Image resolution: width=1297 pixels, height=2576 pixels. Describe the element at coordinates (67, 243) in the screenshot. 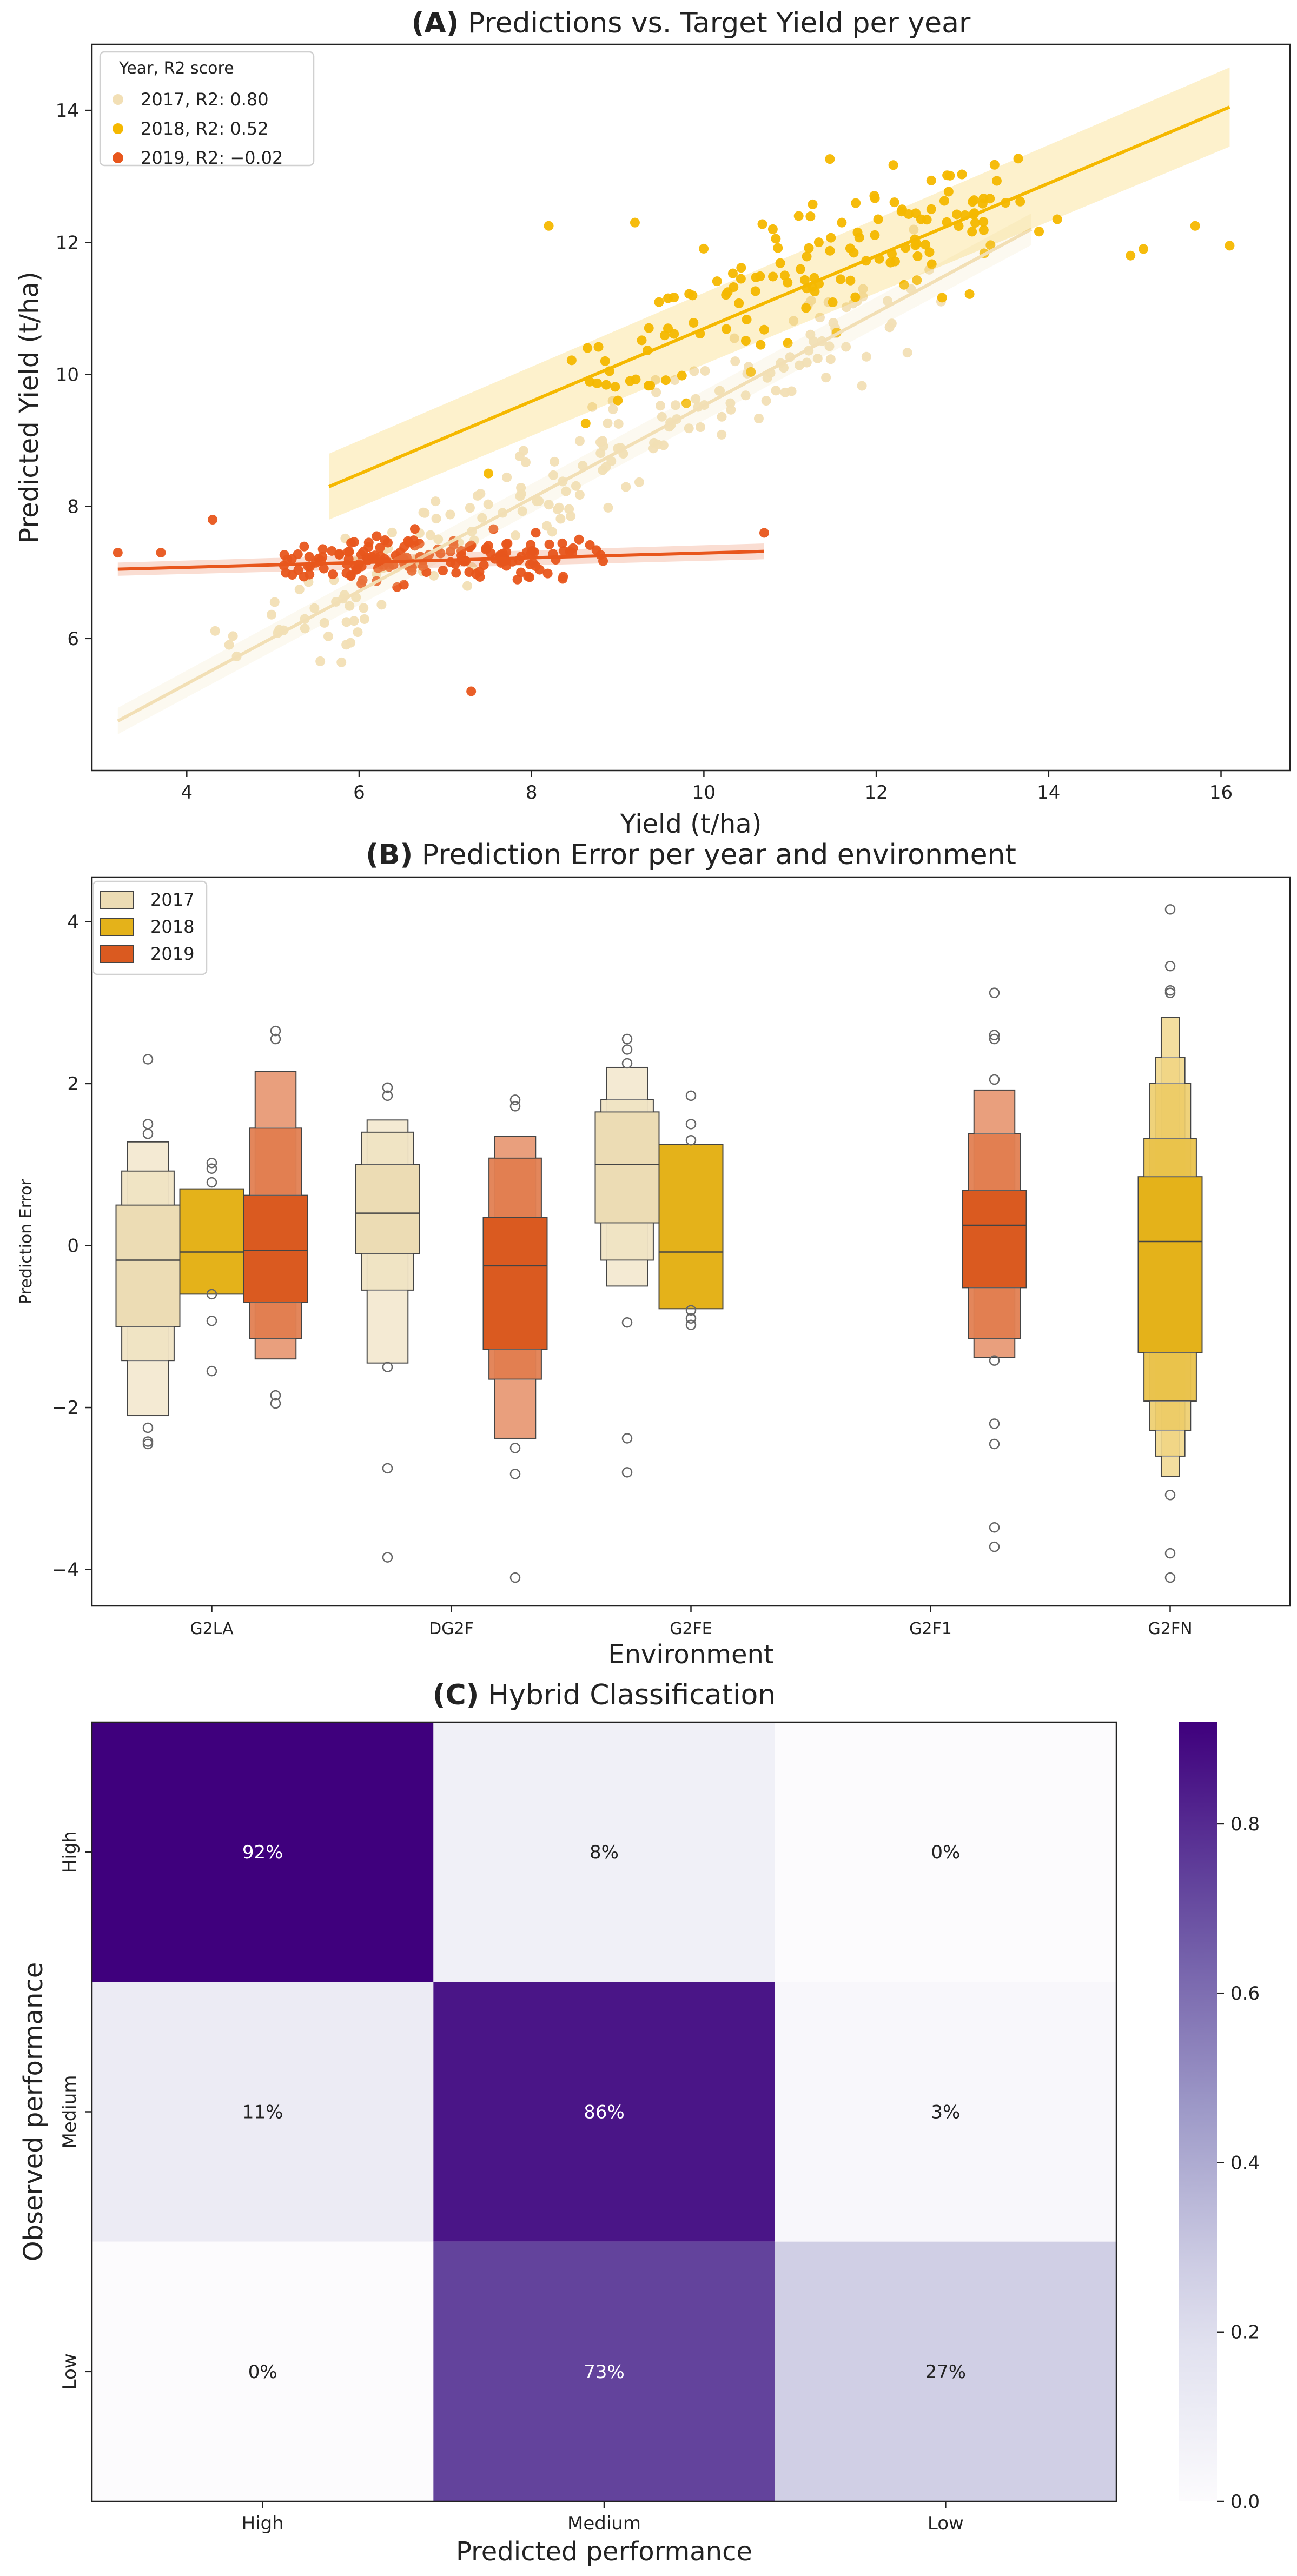

I see `y-tick-label: 12` at that location.